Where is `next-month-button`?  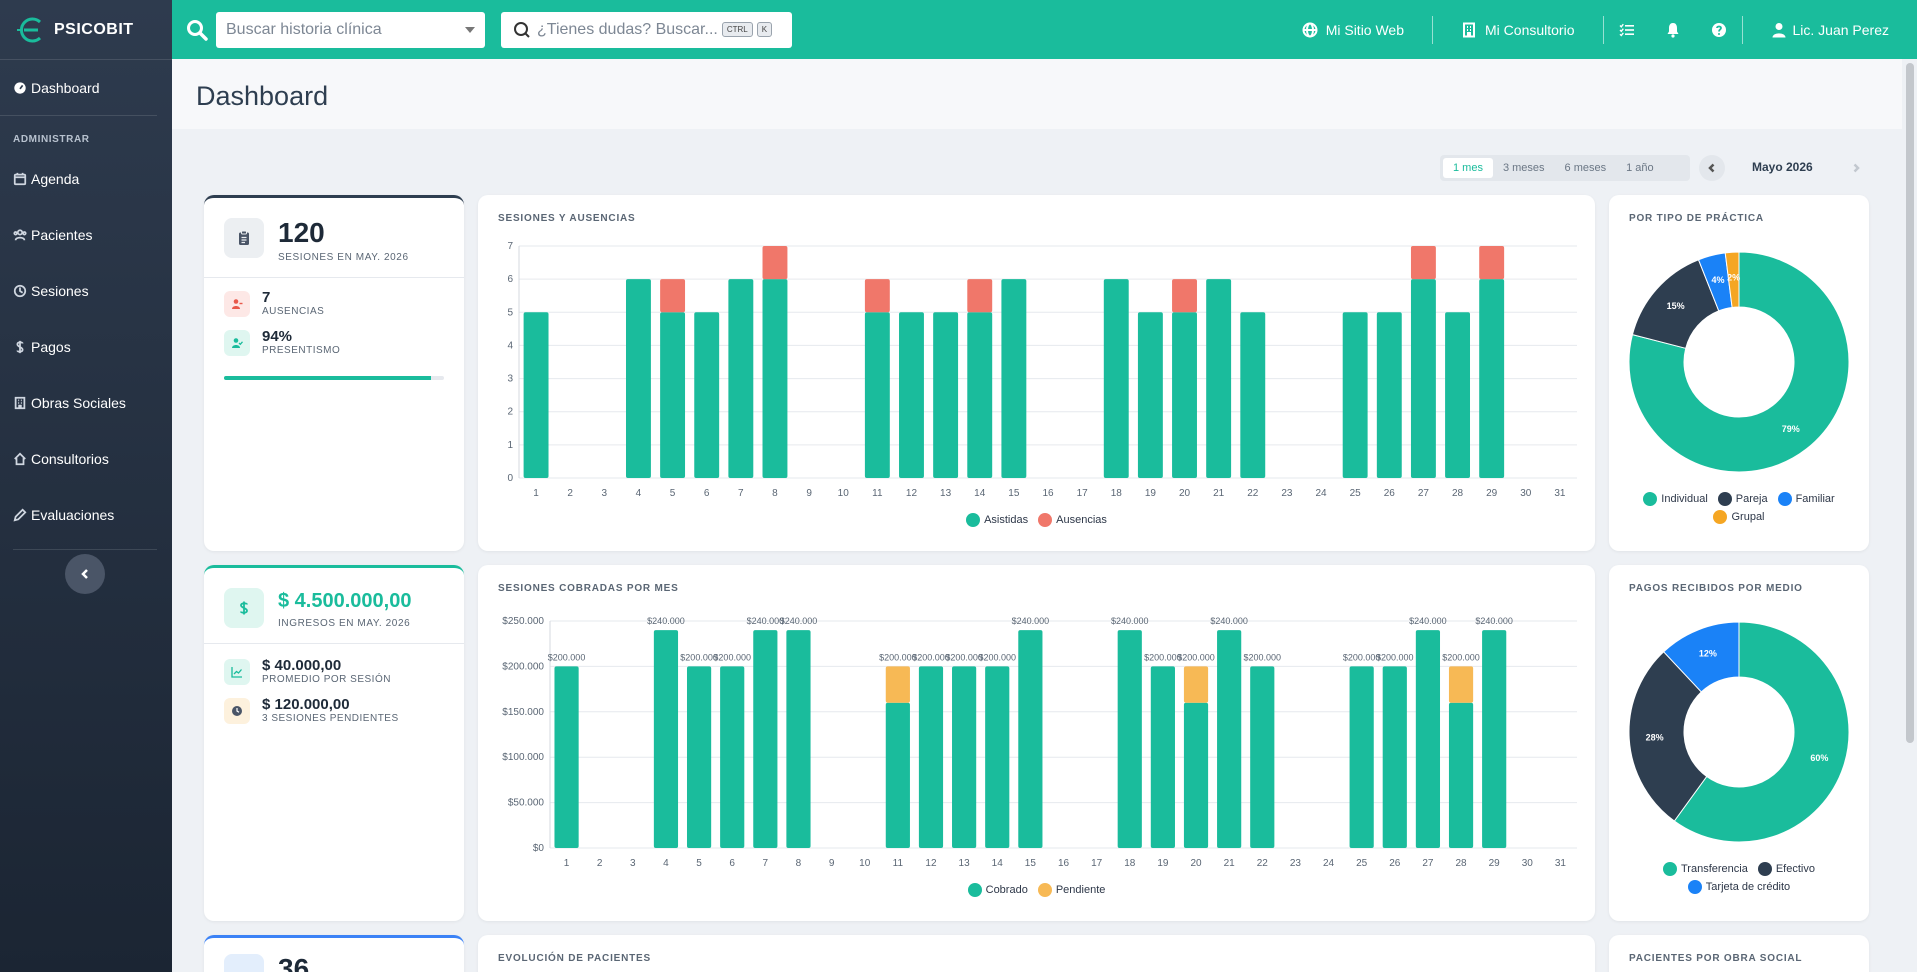 next-month-button is located at coordinates (1856, 168).